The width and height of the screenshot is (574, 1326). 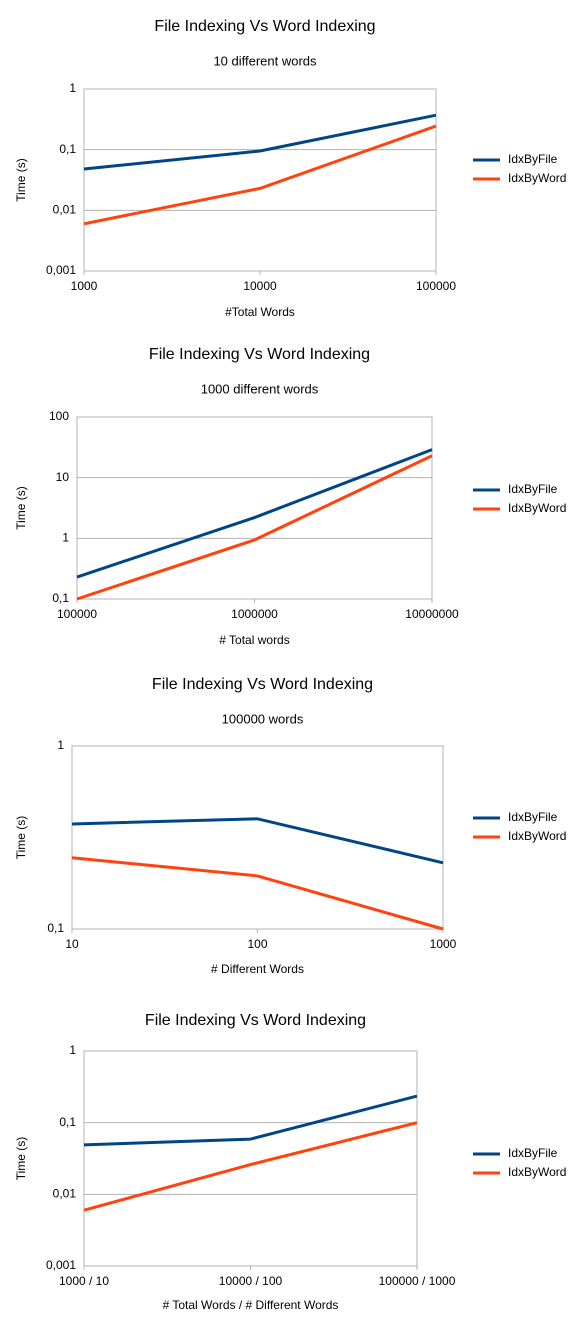 I want to click on chart-subtitle: 100000 words, so click(x=263, y=718).